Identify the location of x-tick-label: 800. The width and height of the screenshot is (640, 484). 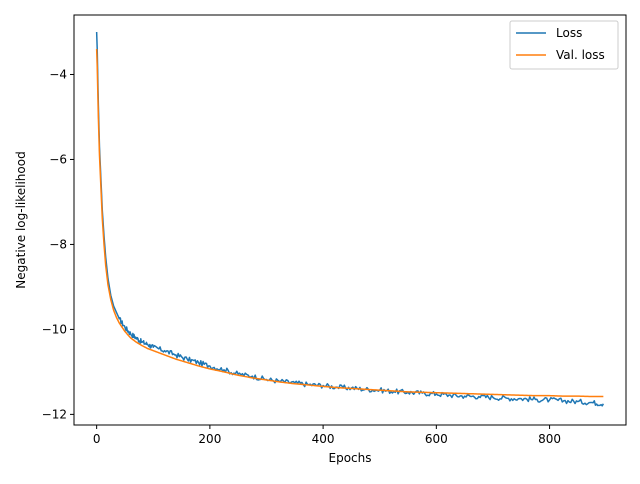
(549, 439).